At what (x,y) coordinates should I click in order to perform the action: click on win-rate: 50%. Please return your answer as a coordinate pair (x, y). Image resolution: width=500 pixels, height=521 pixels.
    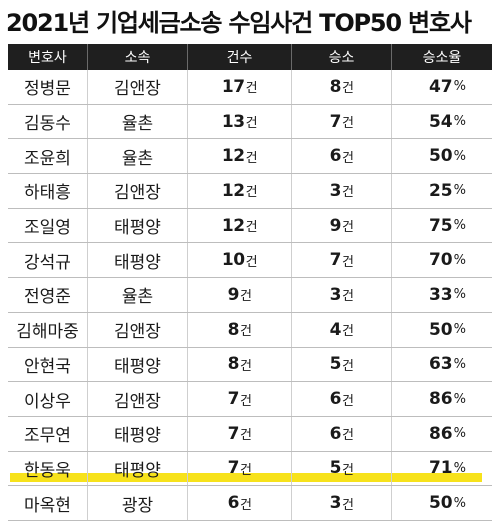
    Looking at the image, I should click on (442, 156).